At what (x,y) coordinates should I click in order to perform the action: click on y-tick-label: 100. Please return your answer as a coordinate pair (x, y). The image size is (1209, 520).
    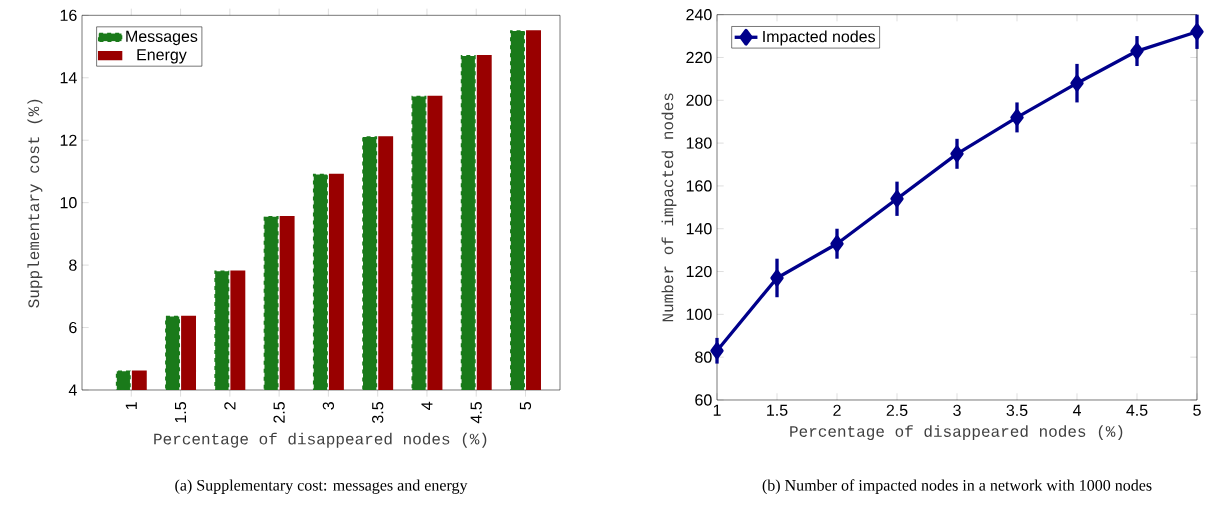
    Looking at the image, I should click on (699, 314).